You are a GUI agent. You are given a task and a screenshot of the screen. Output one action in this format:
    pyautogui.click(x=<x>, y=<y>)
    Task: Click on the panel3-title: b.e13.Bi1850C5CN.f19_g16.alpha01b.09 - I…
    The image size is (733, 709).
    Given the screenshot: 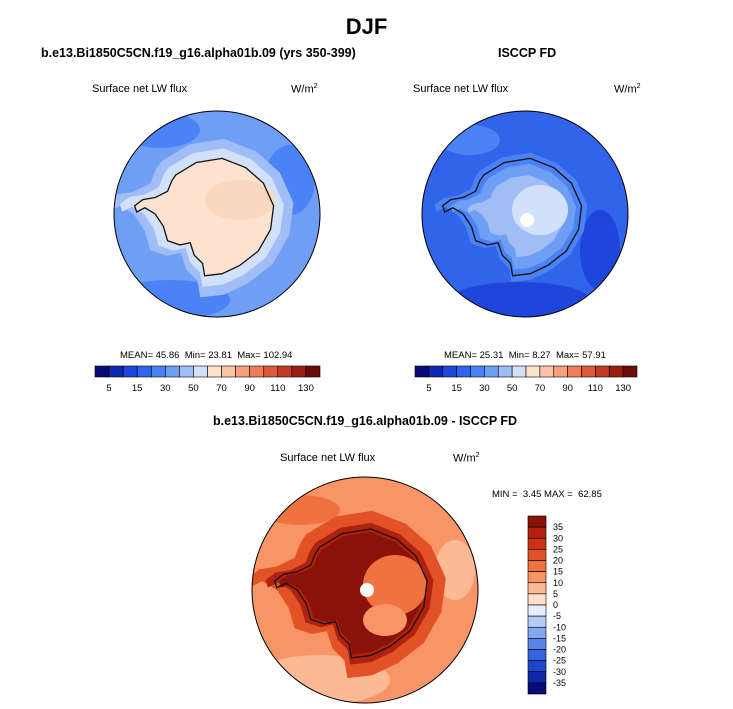 What is the action you would take?
    pyautogui.click(x=365, y=421)
    